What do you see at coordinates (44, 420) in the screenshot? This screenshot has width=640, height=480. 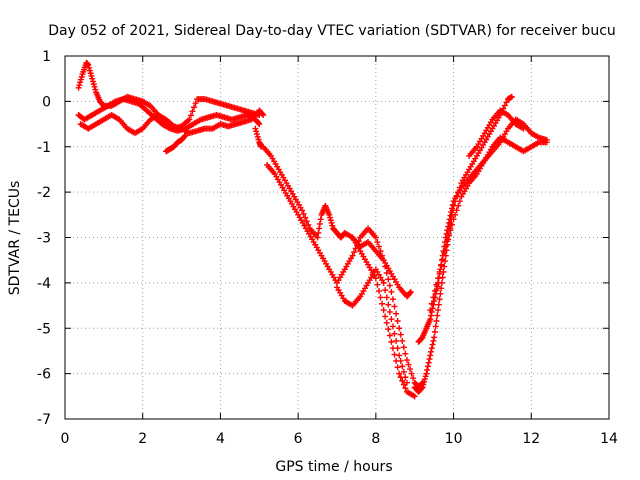 I see `y-tick-label: -7` at bounding box center [44, 420].